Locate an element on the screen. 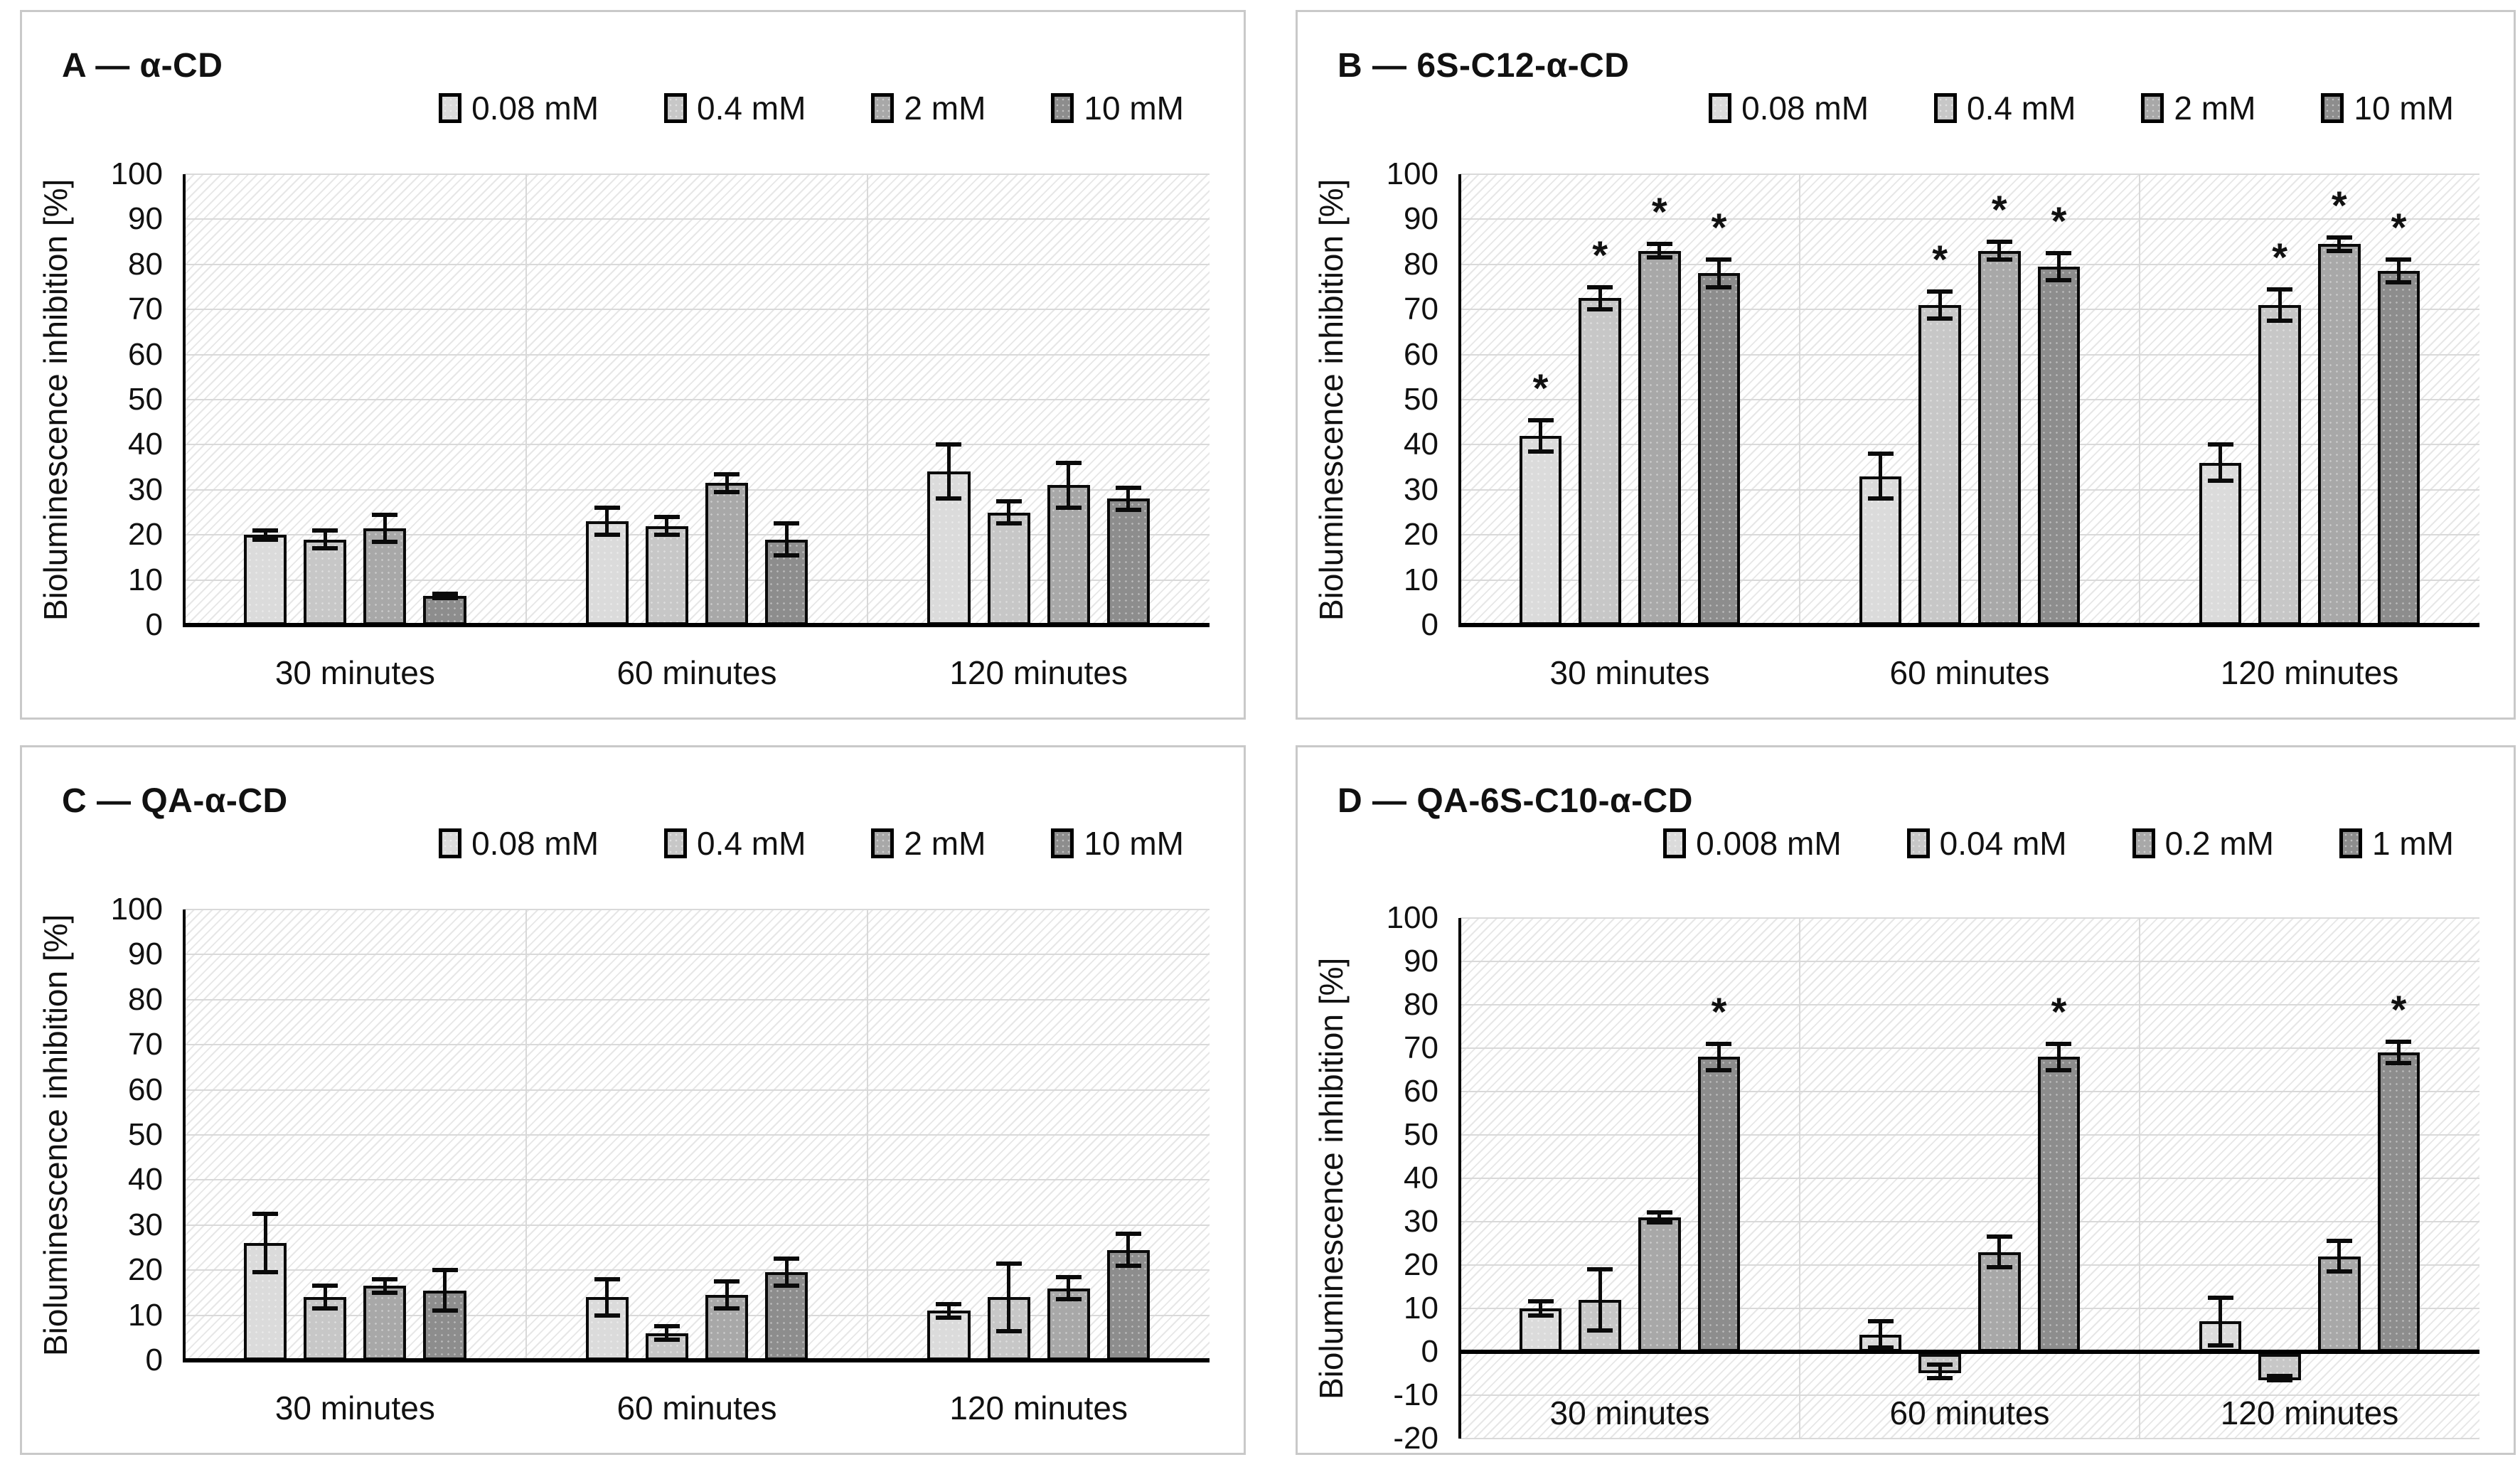  legend-label: 2 mM is located at coordinates (2215, 108).